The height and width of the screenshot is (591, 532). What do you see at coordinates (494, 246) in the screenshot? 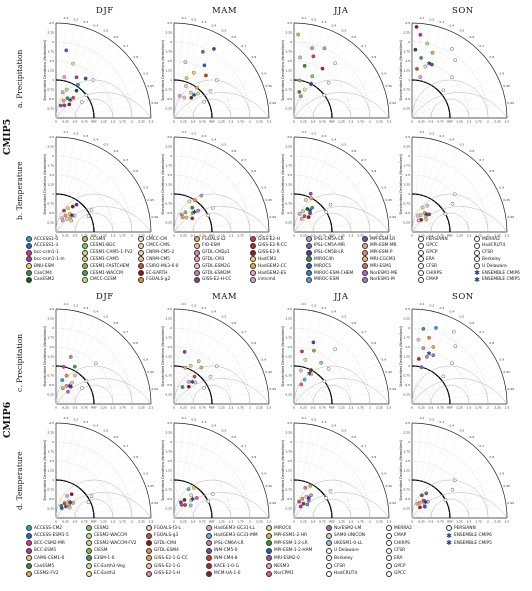
I see `legend-label: HadCRUT4` at bounding box center [494, 246].